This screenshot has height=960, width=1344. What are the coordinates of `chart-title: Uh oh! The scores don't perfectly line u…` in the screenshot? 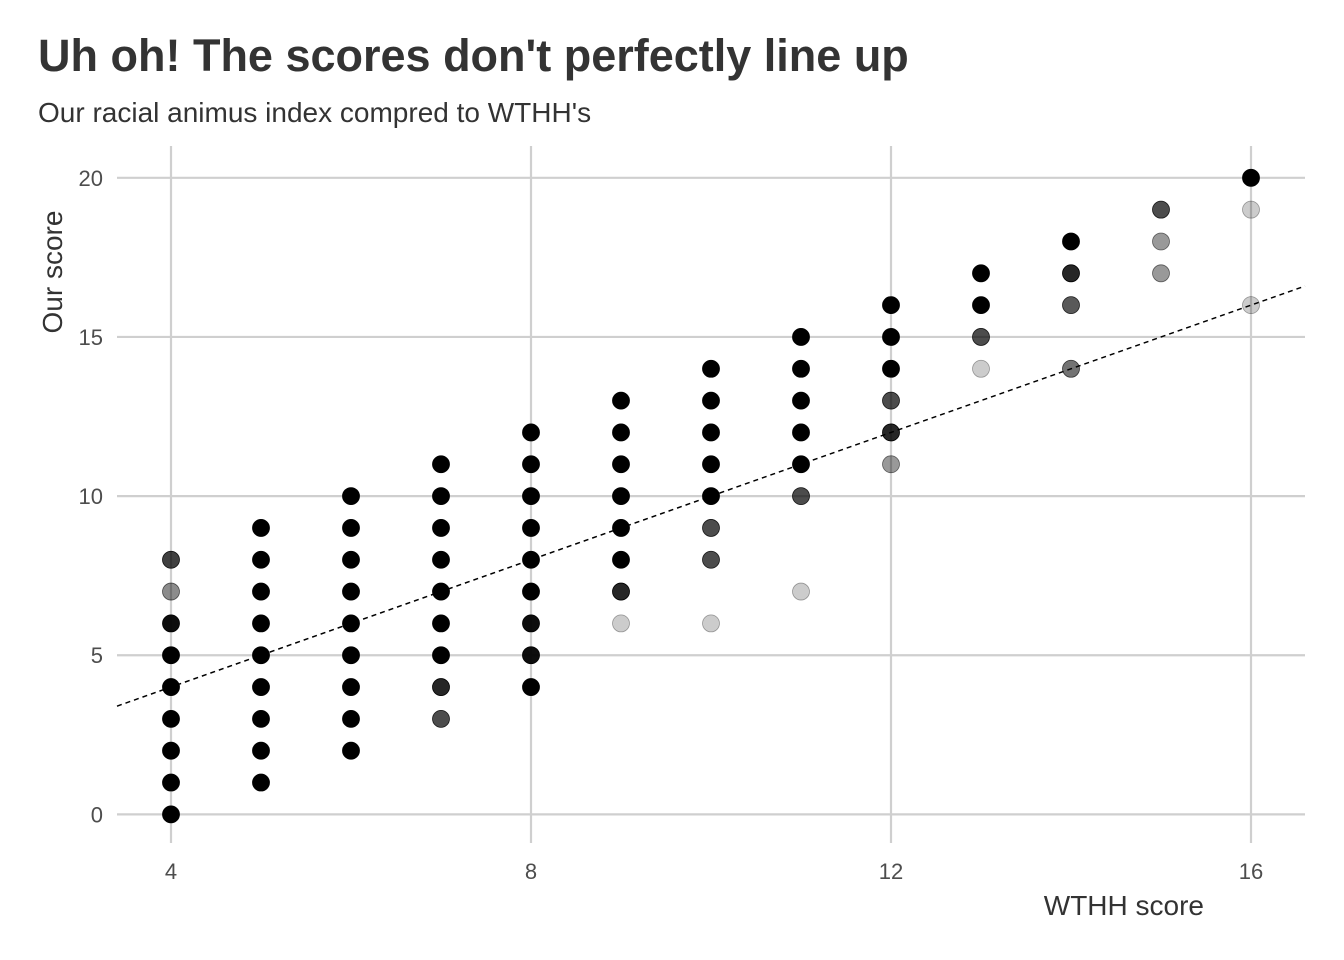 It's located at (473, 55).